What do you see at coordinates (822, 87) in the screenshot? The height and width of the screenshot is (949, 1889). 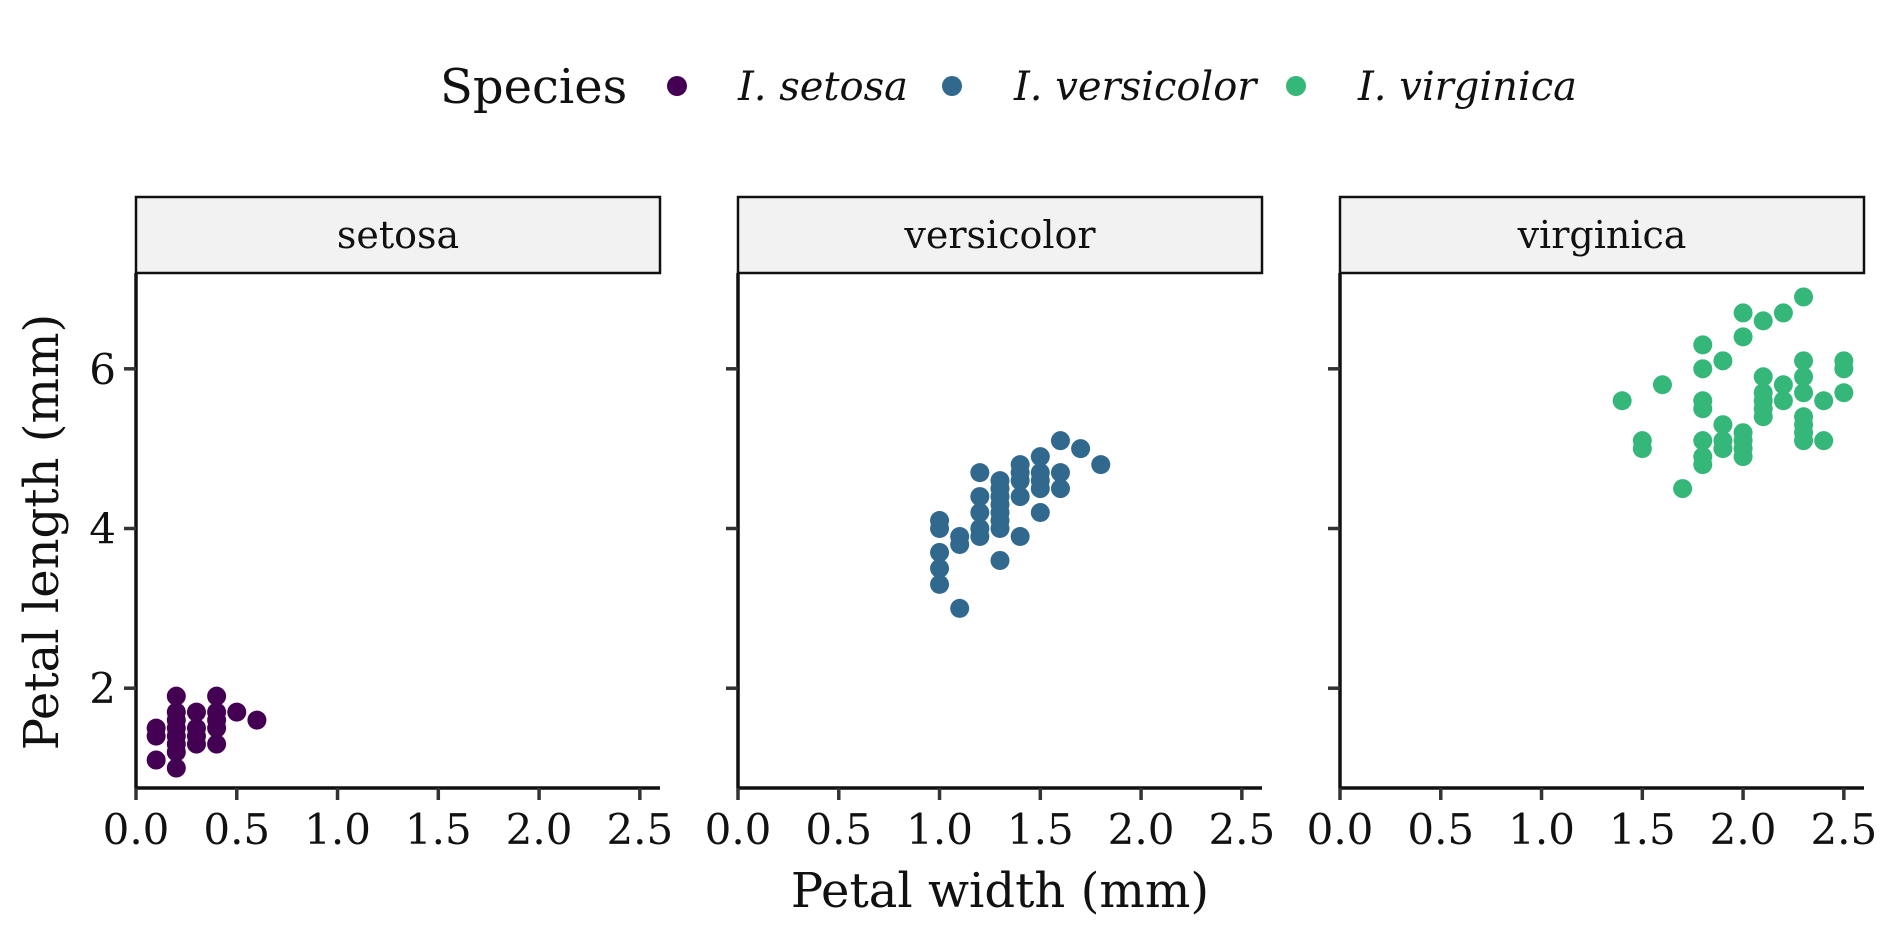 I see `legend-label-1: I. setosa` at bounding box center [822, 87].